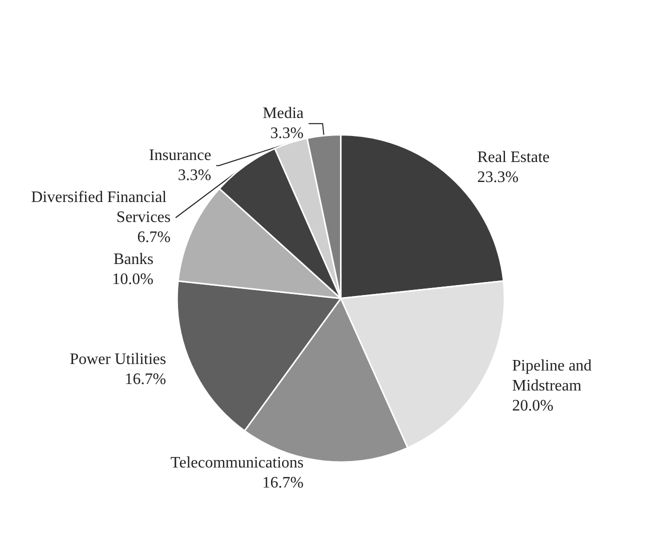 Image resolution: width=656 pixels, height=544 pixels. Describe the element at coordinates (133, 259) in the screenshot. I see `slice-label: Banks` at that location.